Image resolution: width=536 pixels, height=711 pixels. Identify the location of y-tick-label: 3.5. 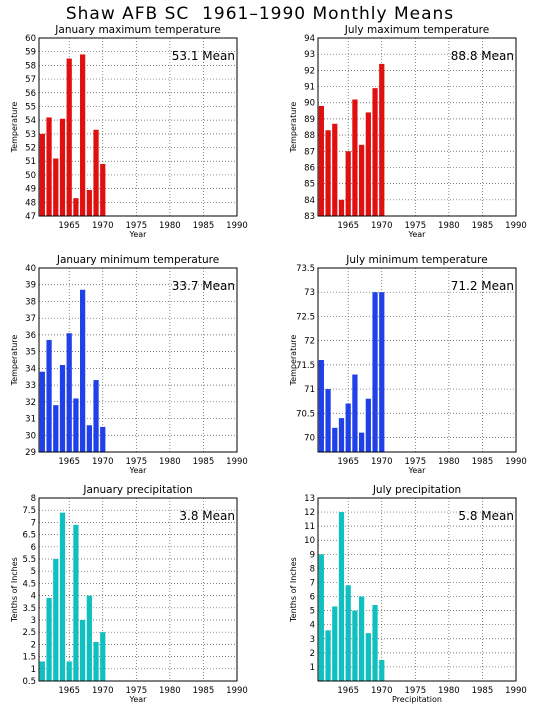
(29, 609).